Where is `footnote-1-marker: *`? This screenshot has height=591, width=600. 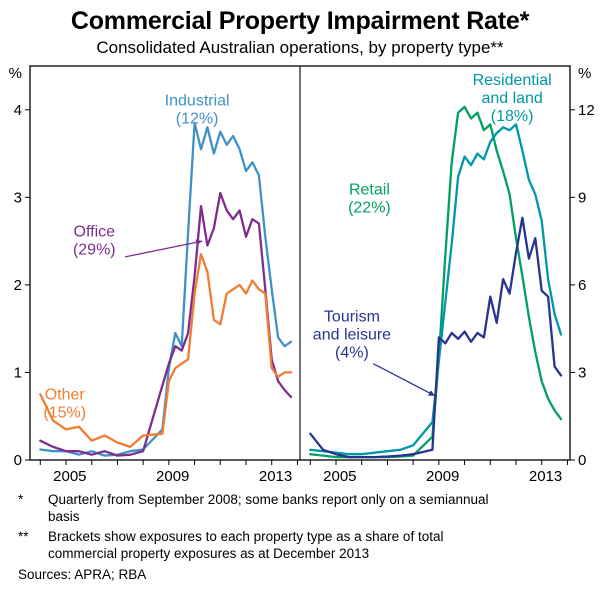
footnote-1-marker: * is located at coordinates (21, 499).